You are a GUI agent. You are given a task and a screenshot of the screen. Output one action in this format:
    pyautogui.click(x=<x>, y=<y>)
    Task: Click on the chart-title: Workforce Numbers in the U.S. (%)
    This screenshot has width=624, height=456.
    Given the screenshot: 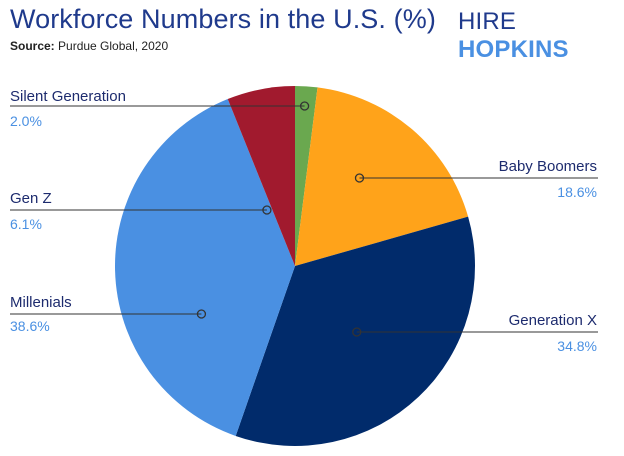 What is the action you would take?
    pyautogui.click(x=223, y=19)
    